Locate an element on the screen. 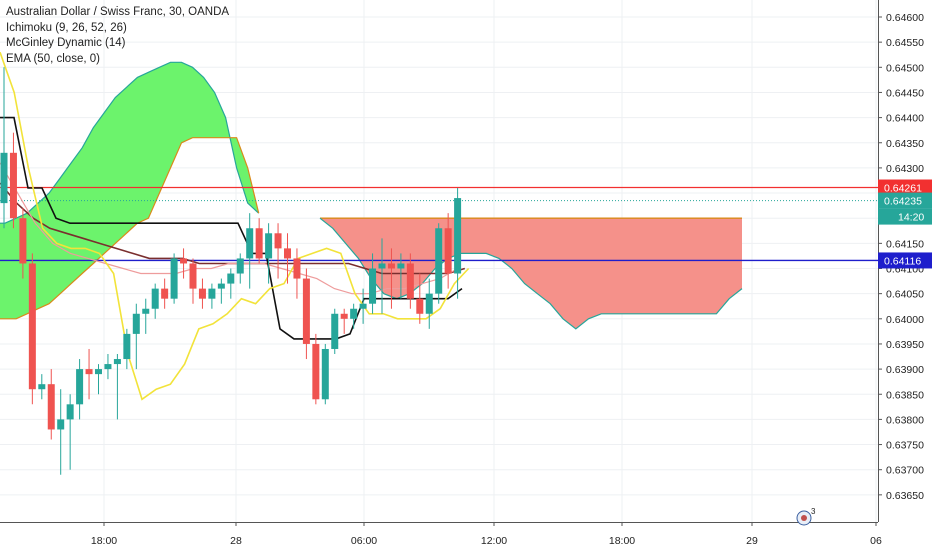  x-tick-label: 29 is located at coordinates (752, 541).